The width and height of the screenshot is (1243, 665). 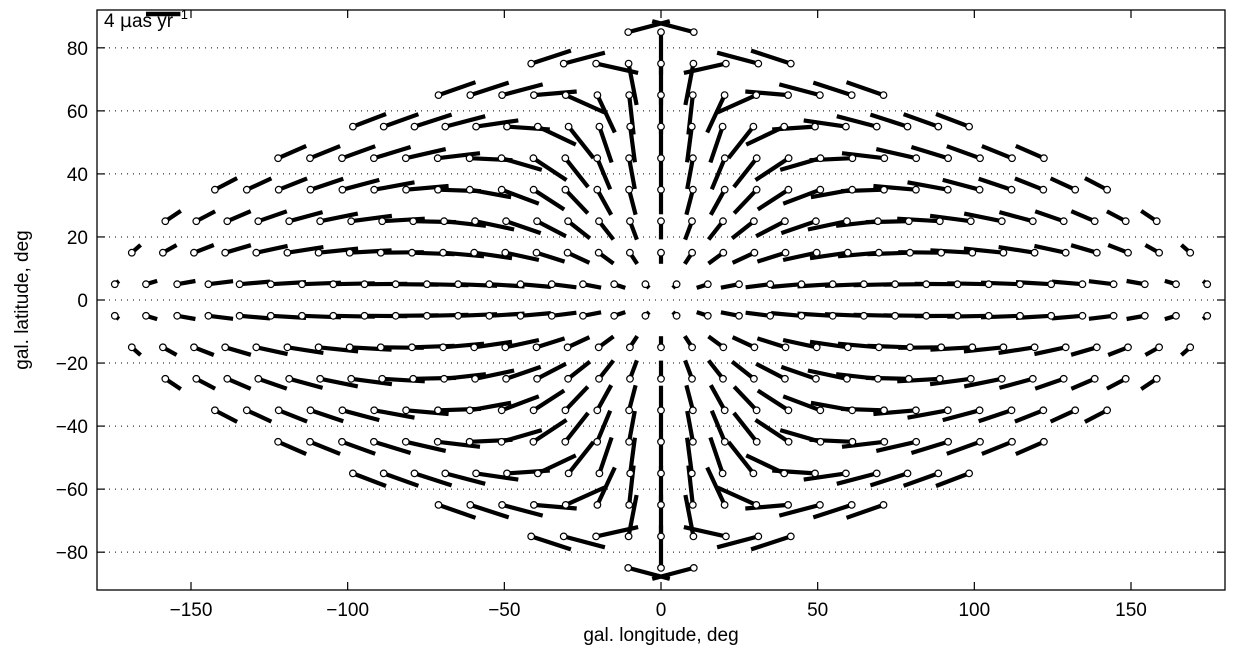 What do you see at coordinates (974, 610) in the screenshot?
I see `x-tick-label: 100` at bounding box center [974, 610].